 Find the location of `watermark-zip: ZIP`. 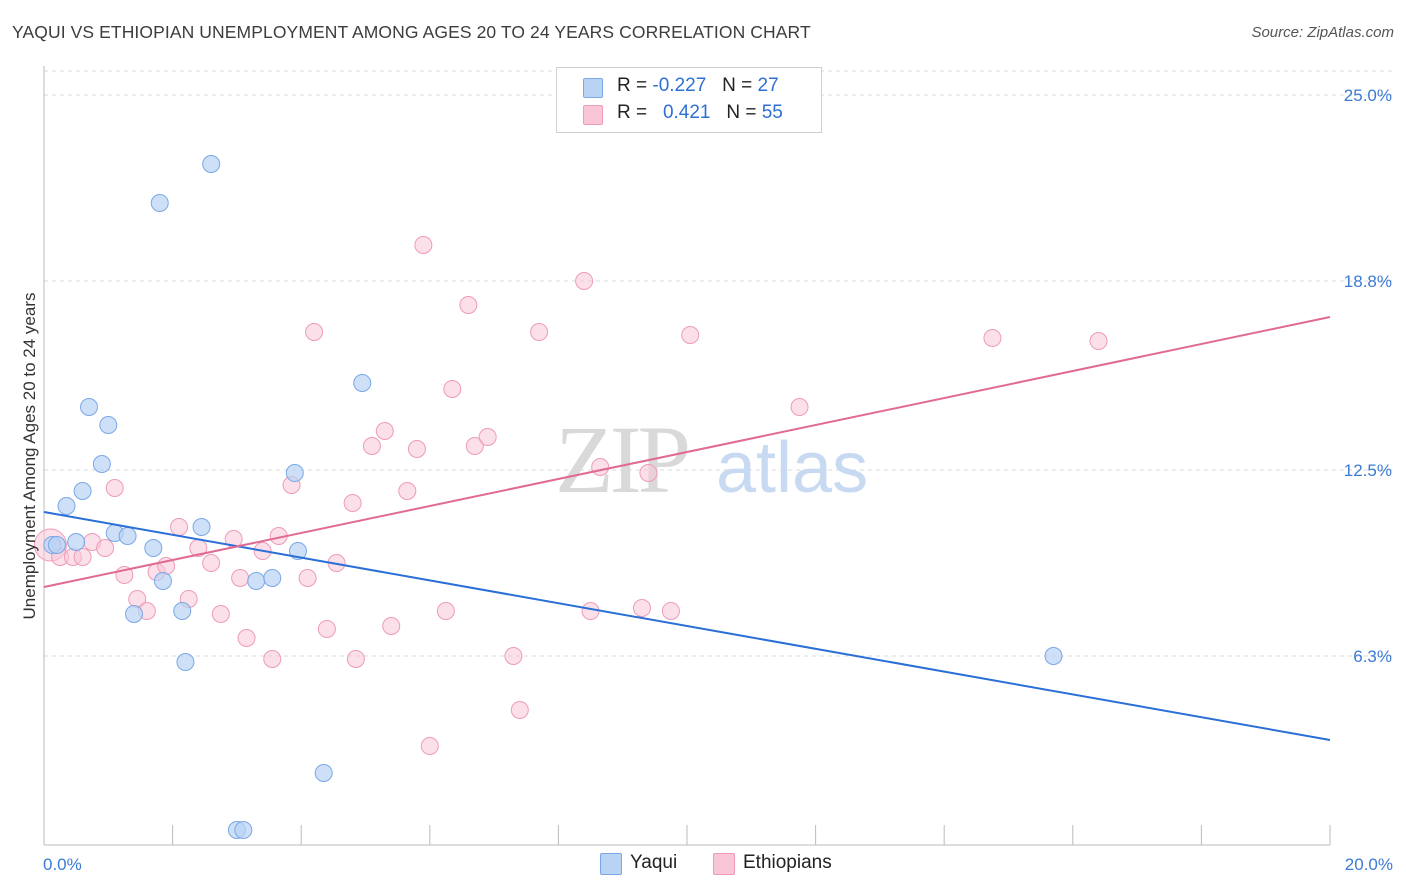

watermark-zip: ZIP is located at coordinates (621, 459).